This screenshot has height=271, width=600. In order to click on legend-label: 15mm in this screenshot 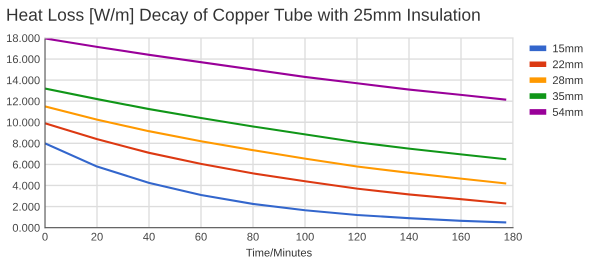, I will do `click(567, 48)`.